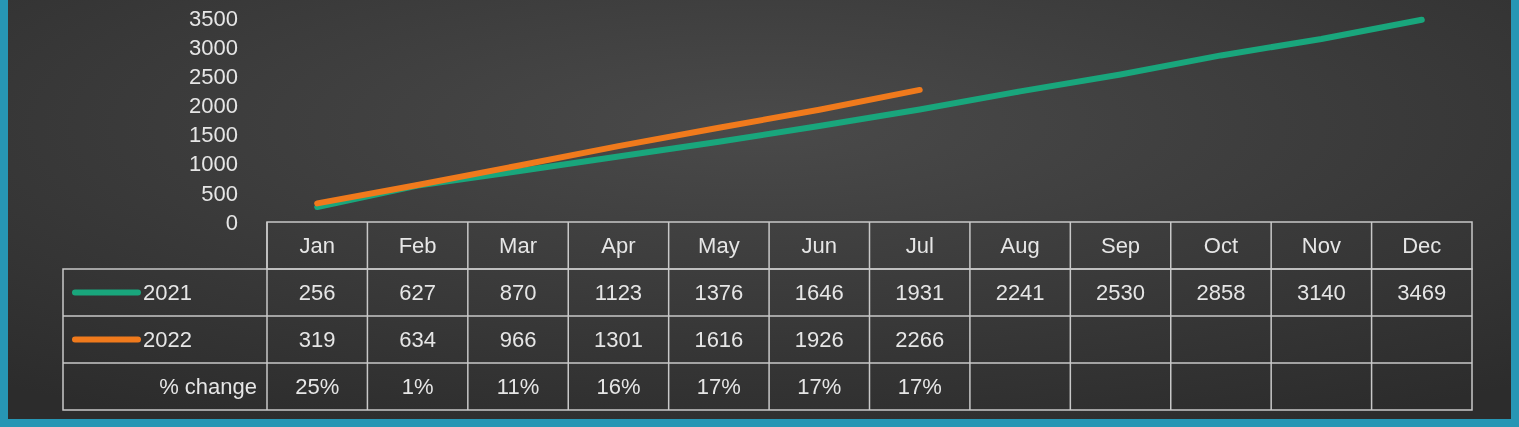  I want to click on legend-label: 2022, so click(167, 340).